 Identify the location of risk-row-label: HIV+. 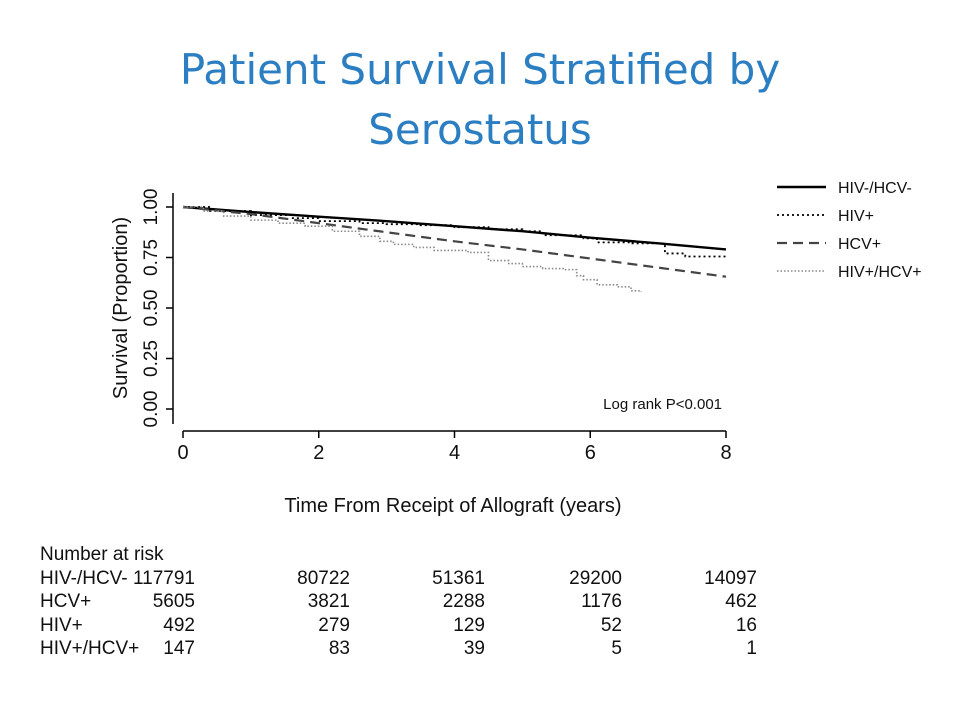
(61, 625).